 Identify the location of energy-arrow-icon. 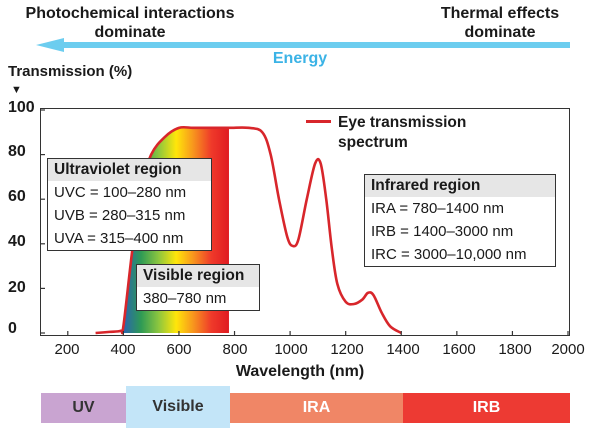
(303, 45).